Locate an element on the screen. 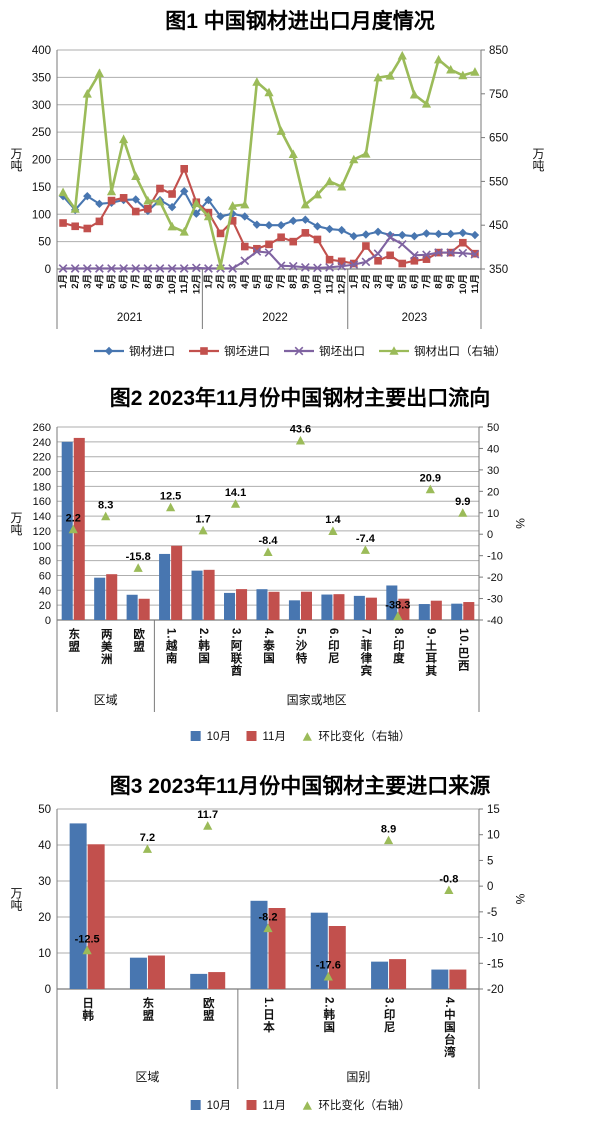  y-axis-tick-left: 100 is located at coordinates (42, 547).